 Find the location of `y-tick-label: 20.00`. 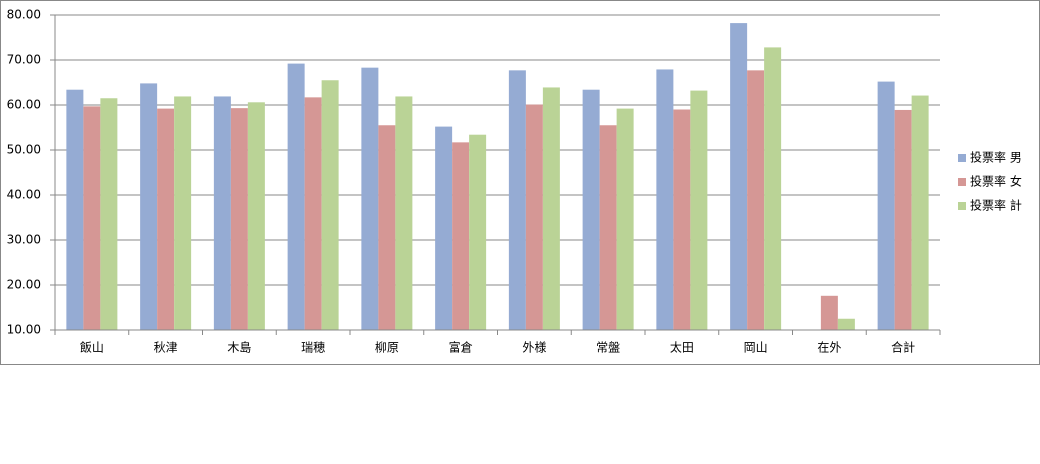

y-tick-label: 20.00 is located at coordinates (24, 285).